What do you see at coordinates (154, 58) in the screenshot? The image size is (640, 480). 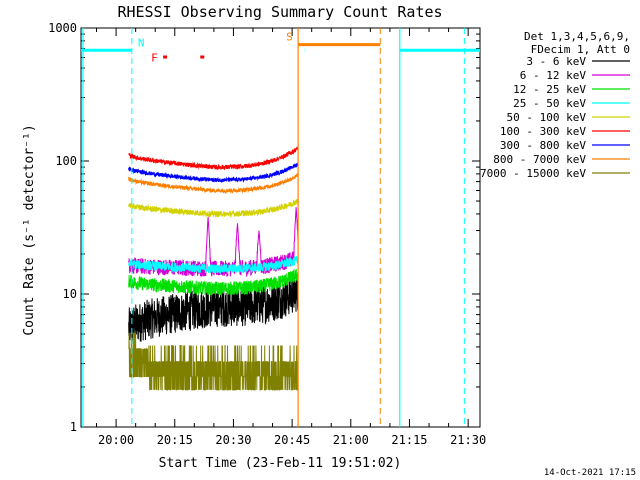 I see `flag-label-flare: F` at bounding box center [154, 58].